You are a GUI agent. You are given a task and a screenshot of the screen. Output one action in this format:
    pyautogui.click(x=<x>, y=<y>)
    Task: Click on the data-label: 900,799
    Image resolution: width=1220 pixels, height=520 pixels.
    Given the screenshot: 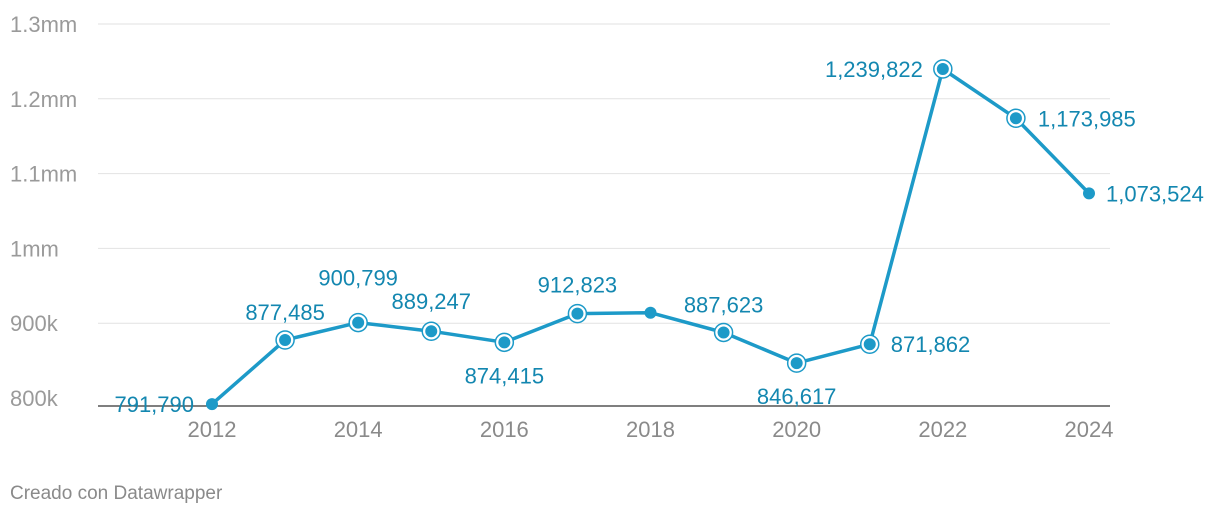 What is the action you would take?
    pyautogui.click(x=358, y=278)
    